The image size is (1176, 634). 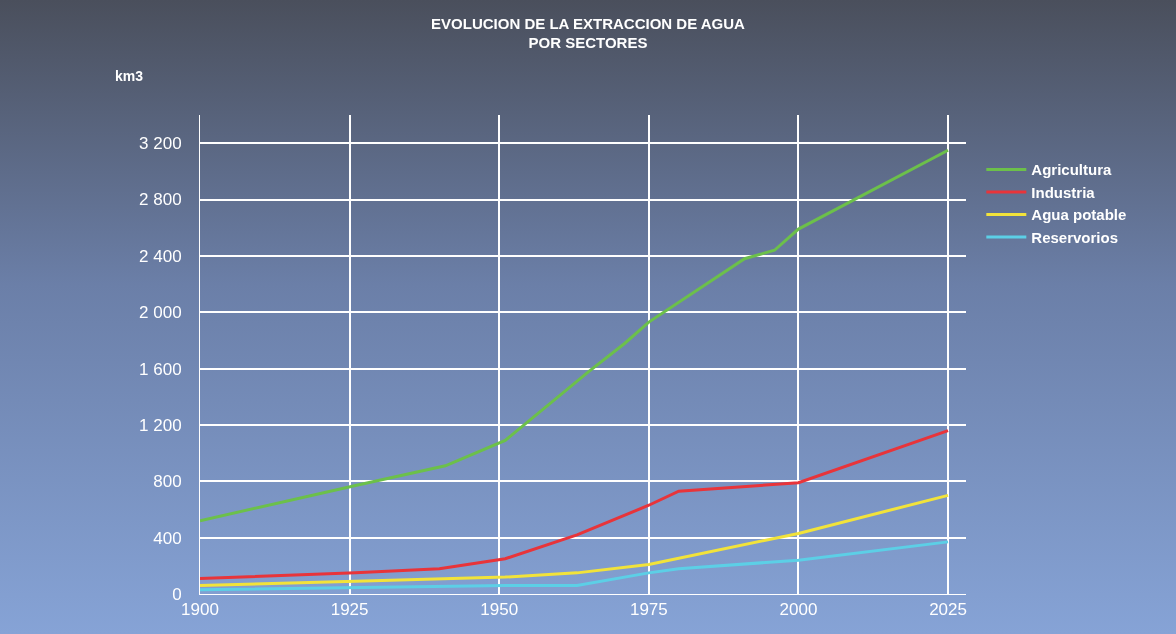 What do you see at coordinates (129, 76) in the screenshot?
I see `y-axis-title: km3` at bounding box center [129, 76].